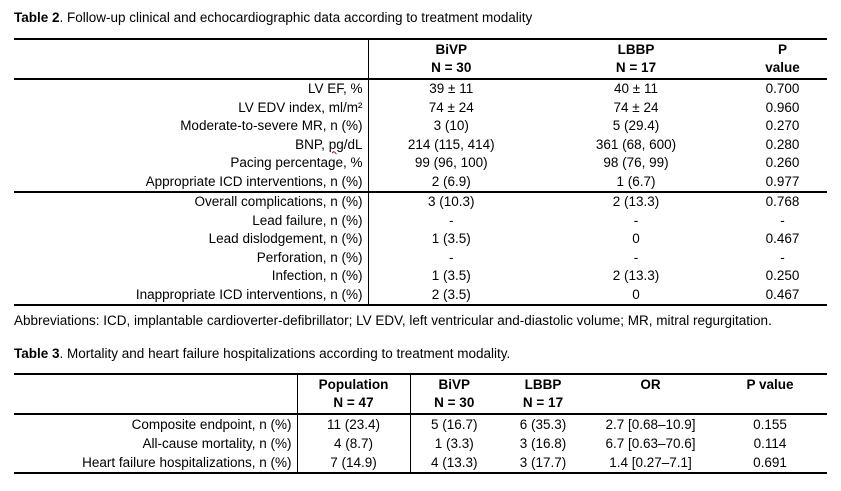 The height and width of the screenshot is (491, 841). Describe the element at coordinates (782, 125) in the screenshot. I see `cell-pvalue: 0.270` at that location.